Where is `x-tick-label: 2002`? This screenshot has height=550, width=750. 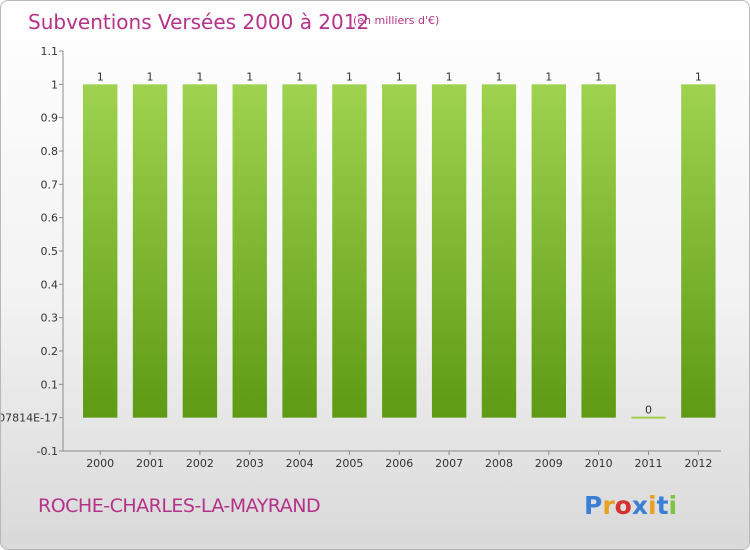
x-tick-label: 2002 is located at coordinates (200, 463).